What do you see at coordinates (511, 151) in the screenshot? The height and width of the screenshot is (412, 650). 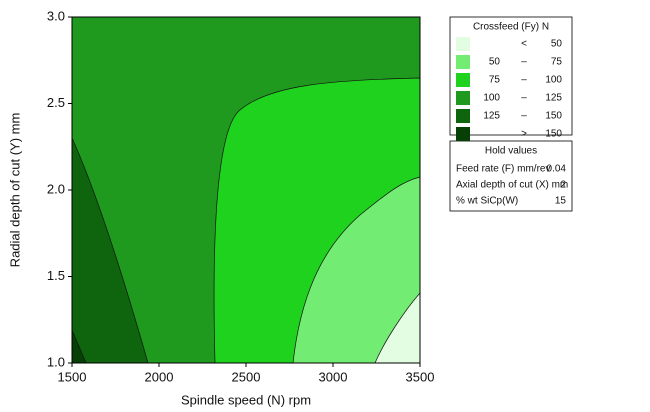 I see `hold-title: Hold values` at bounding box center [511, 151].